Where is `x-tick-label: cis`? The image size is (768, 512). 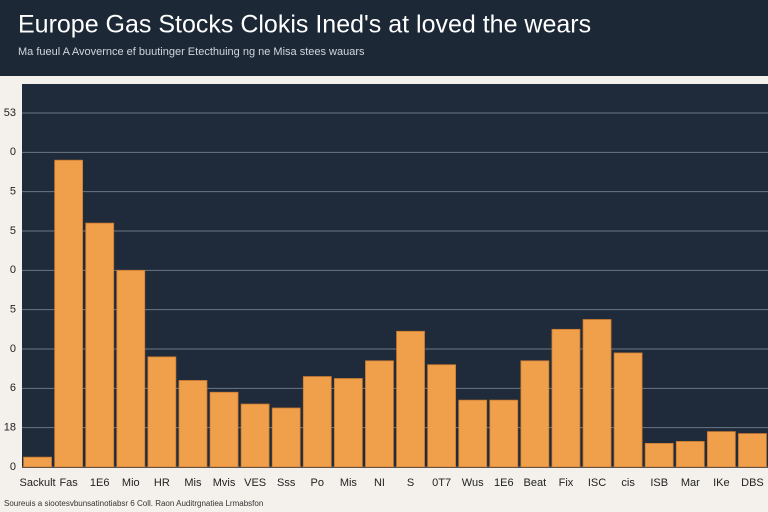
x-tick-label: cis is located at coordinates (628, 483).